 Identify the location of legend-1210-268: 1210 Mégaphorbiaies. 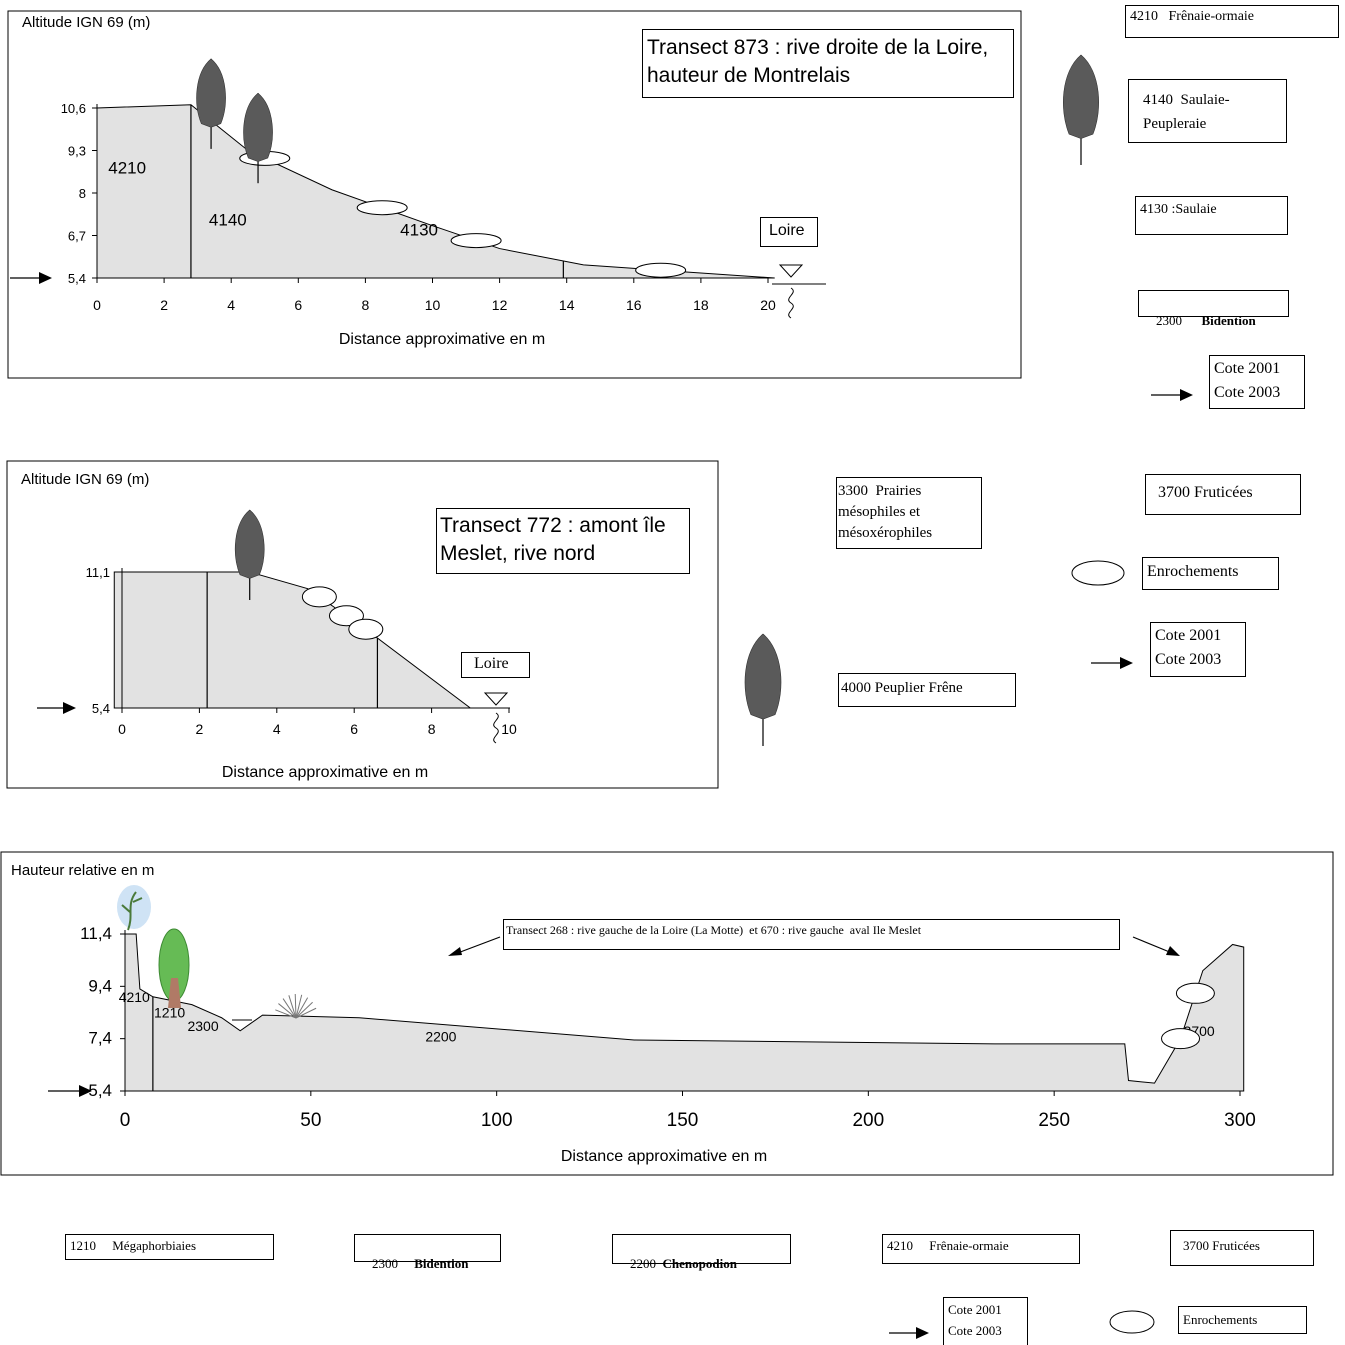
(169, 1247).